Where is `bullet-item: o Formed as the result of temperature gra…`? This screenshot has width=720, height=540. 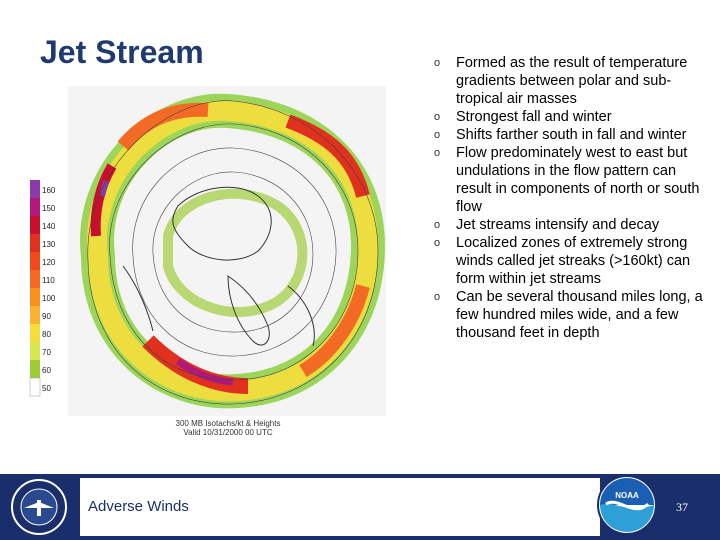
bullet-item: o Formed as the result of temperature gra… is located at coordinates (570, 81).